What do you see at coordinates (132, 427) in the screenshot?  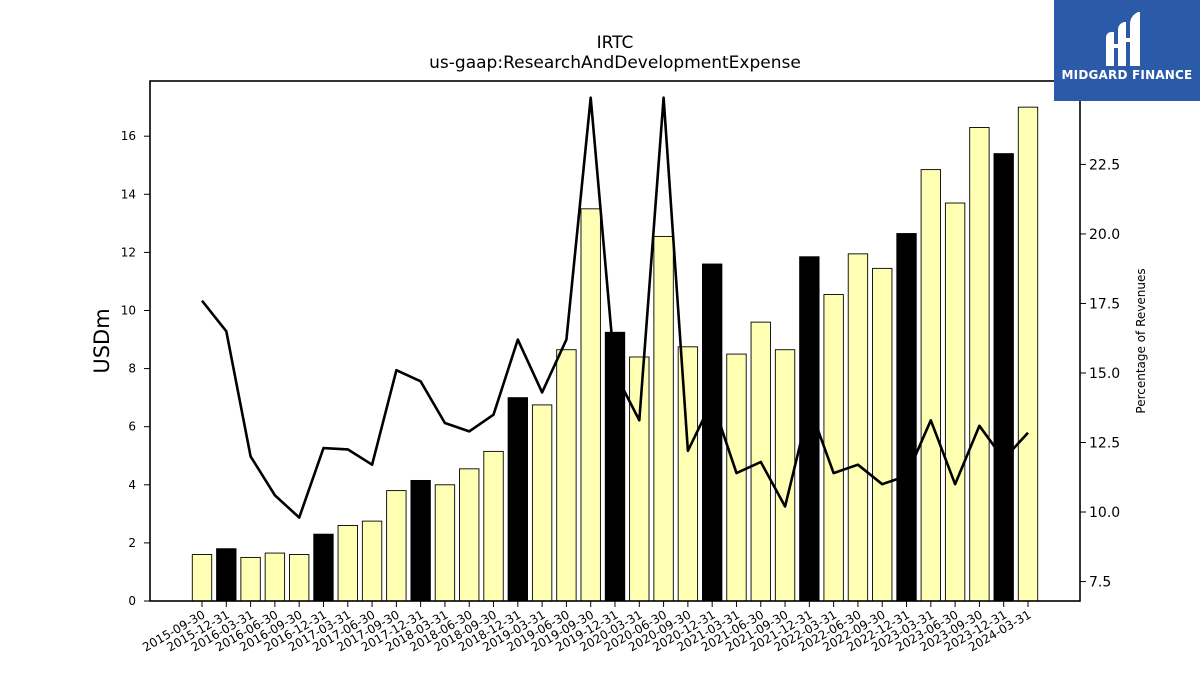 I see `y-tick-label: 6` at bounding box center [132, 427].